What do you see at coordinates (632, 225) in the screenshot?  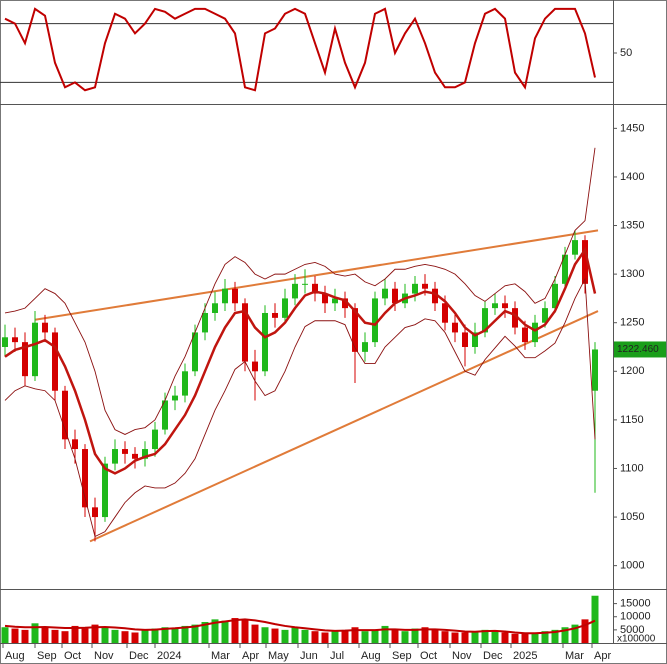 I see `y-tick-label: 1350` at bounding box center [632, 225].